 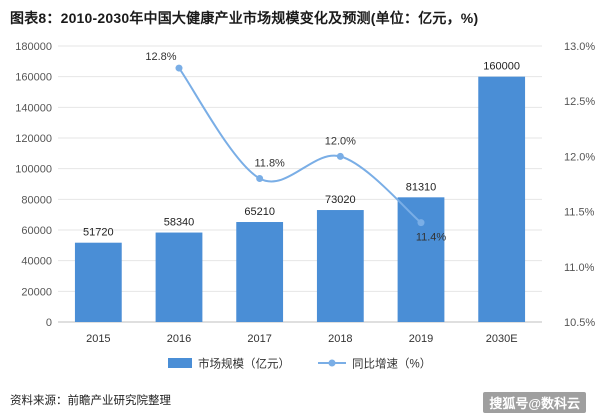 What do you see at coordinates (301, 339) in the screenshot?
I see `x-axis-ticks: 2015 2016 2017 2018 2019 2030E` at bounding box center [301, 339].